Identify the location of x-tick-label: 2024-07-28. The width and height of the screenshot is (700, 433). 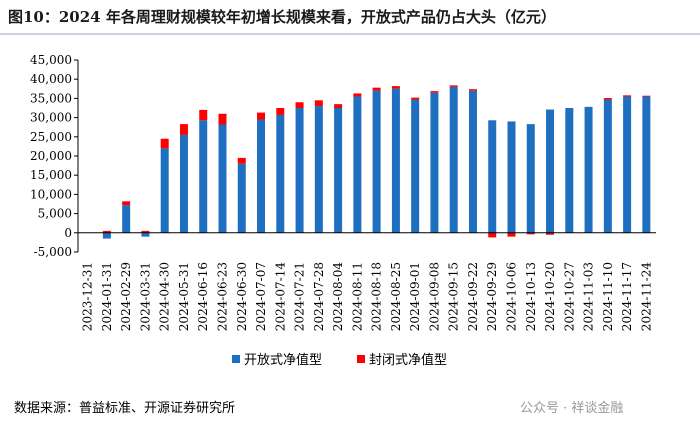
(319, 296).